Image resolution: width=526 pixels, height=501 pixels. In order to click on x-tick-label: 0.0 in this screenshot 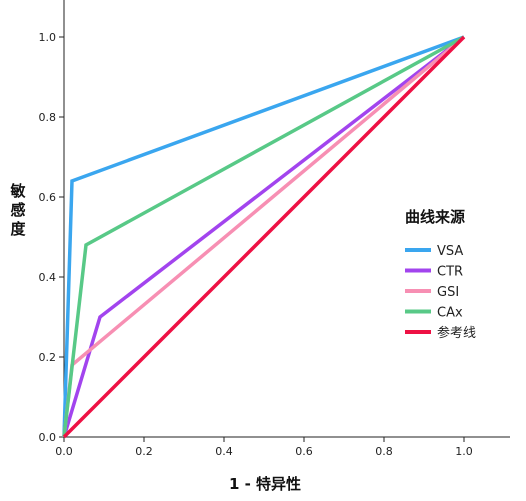, I will do `click(64, 451)`.